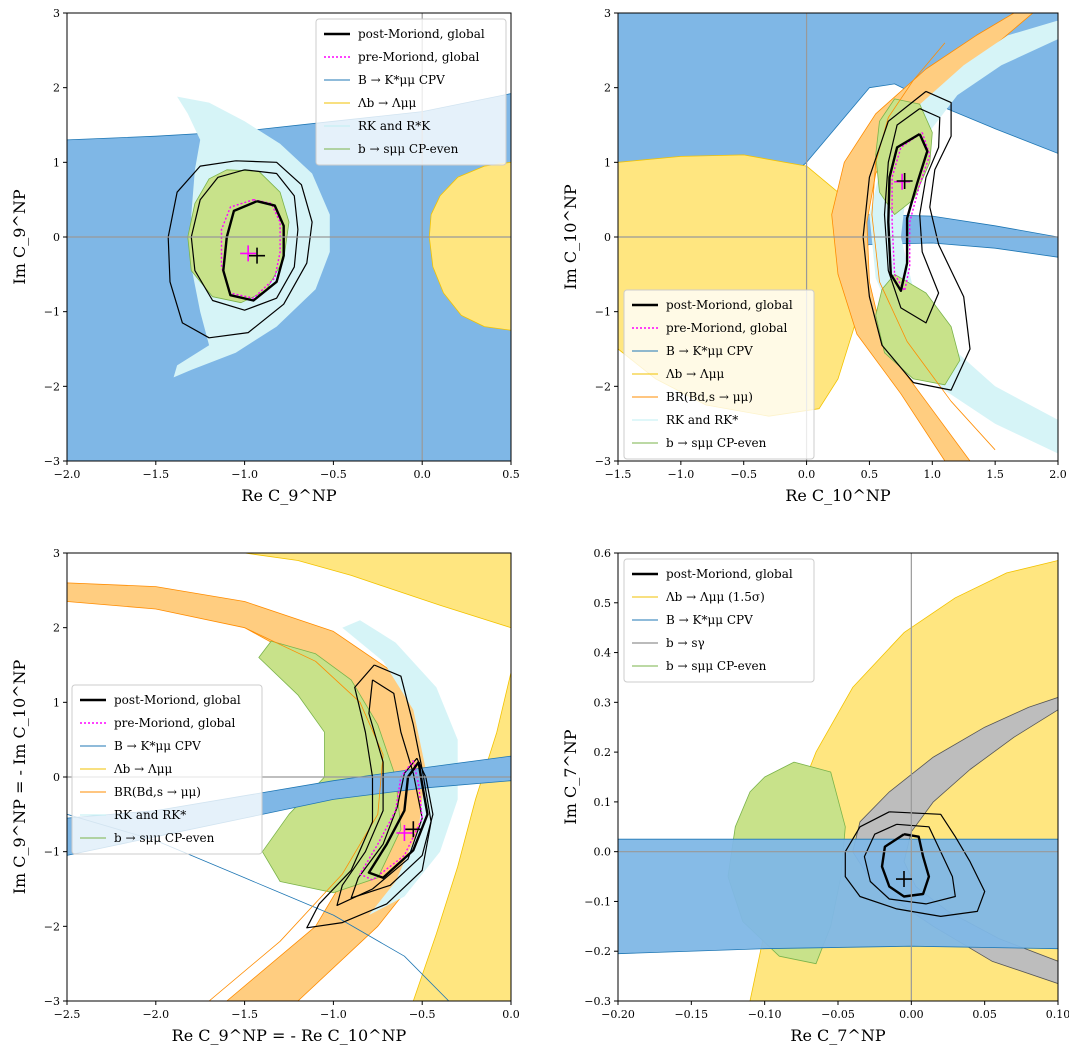  What do you see at coordinates (1057, 1014) in the screenshot?
I see `x-tick-label: 0.10` at bounding box center [1057, 1014].